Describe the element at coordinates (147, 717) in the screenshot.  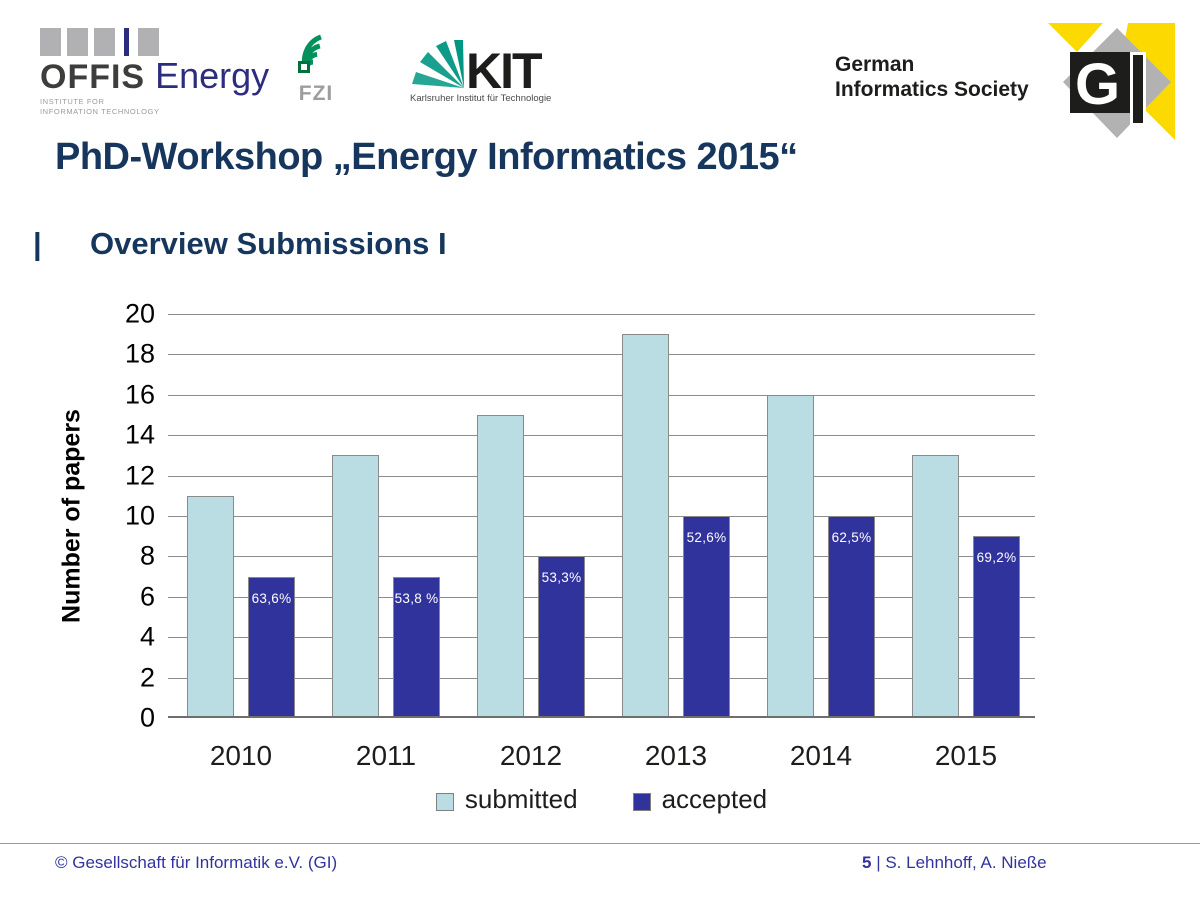
I see `y-tick-0: 0` at that location.